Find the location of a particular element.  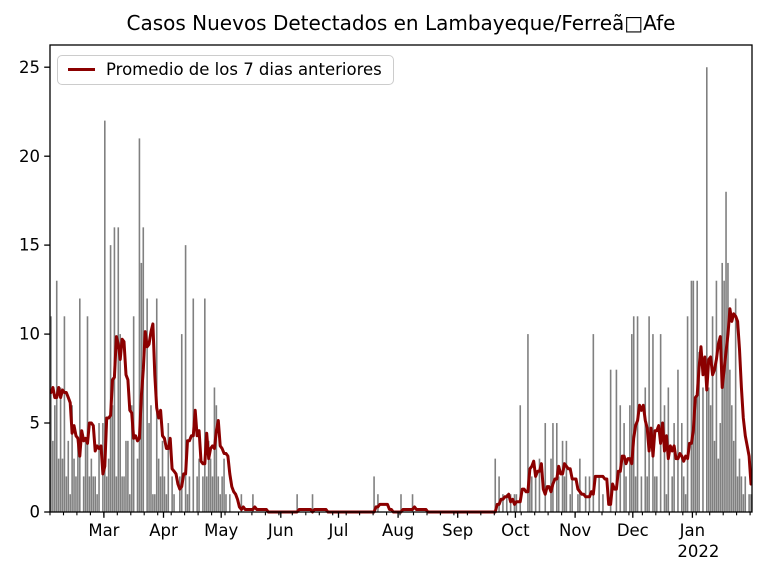

svg-text: 15 is located at coordinates (29, 245).